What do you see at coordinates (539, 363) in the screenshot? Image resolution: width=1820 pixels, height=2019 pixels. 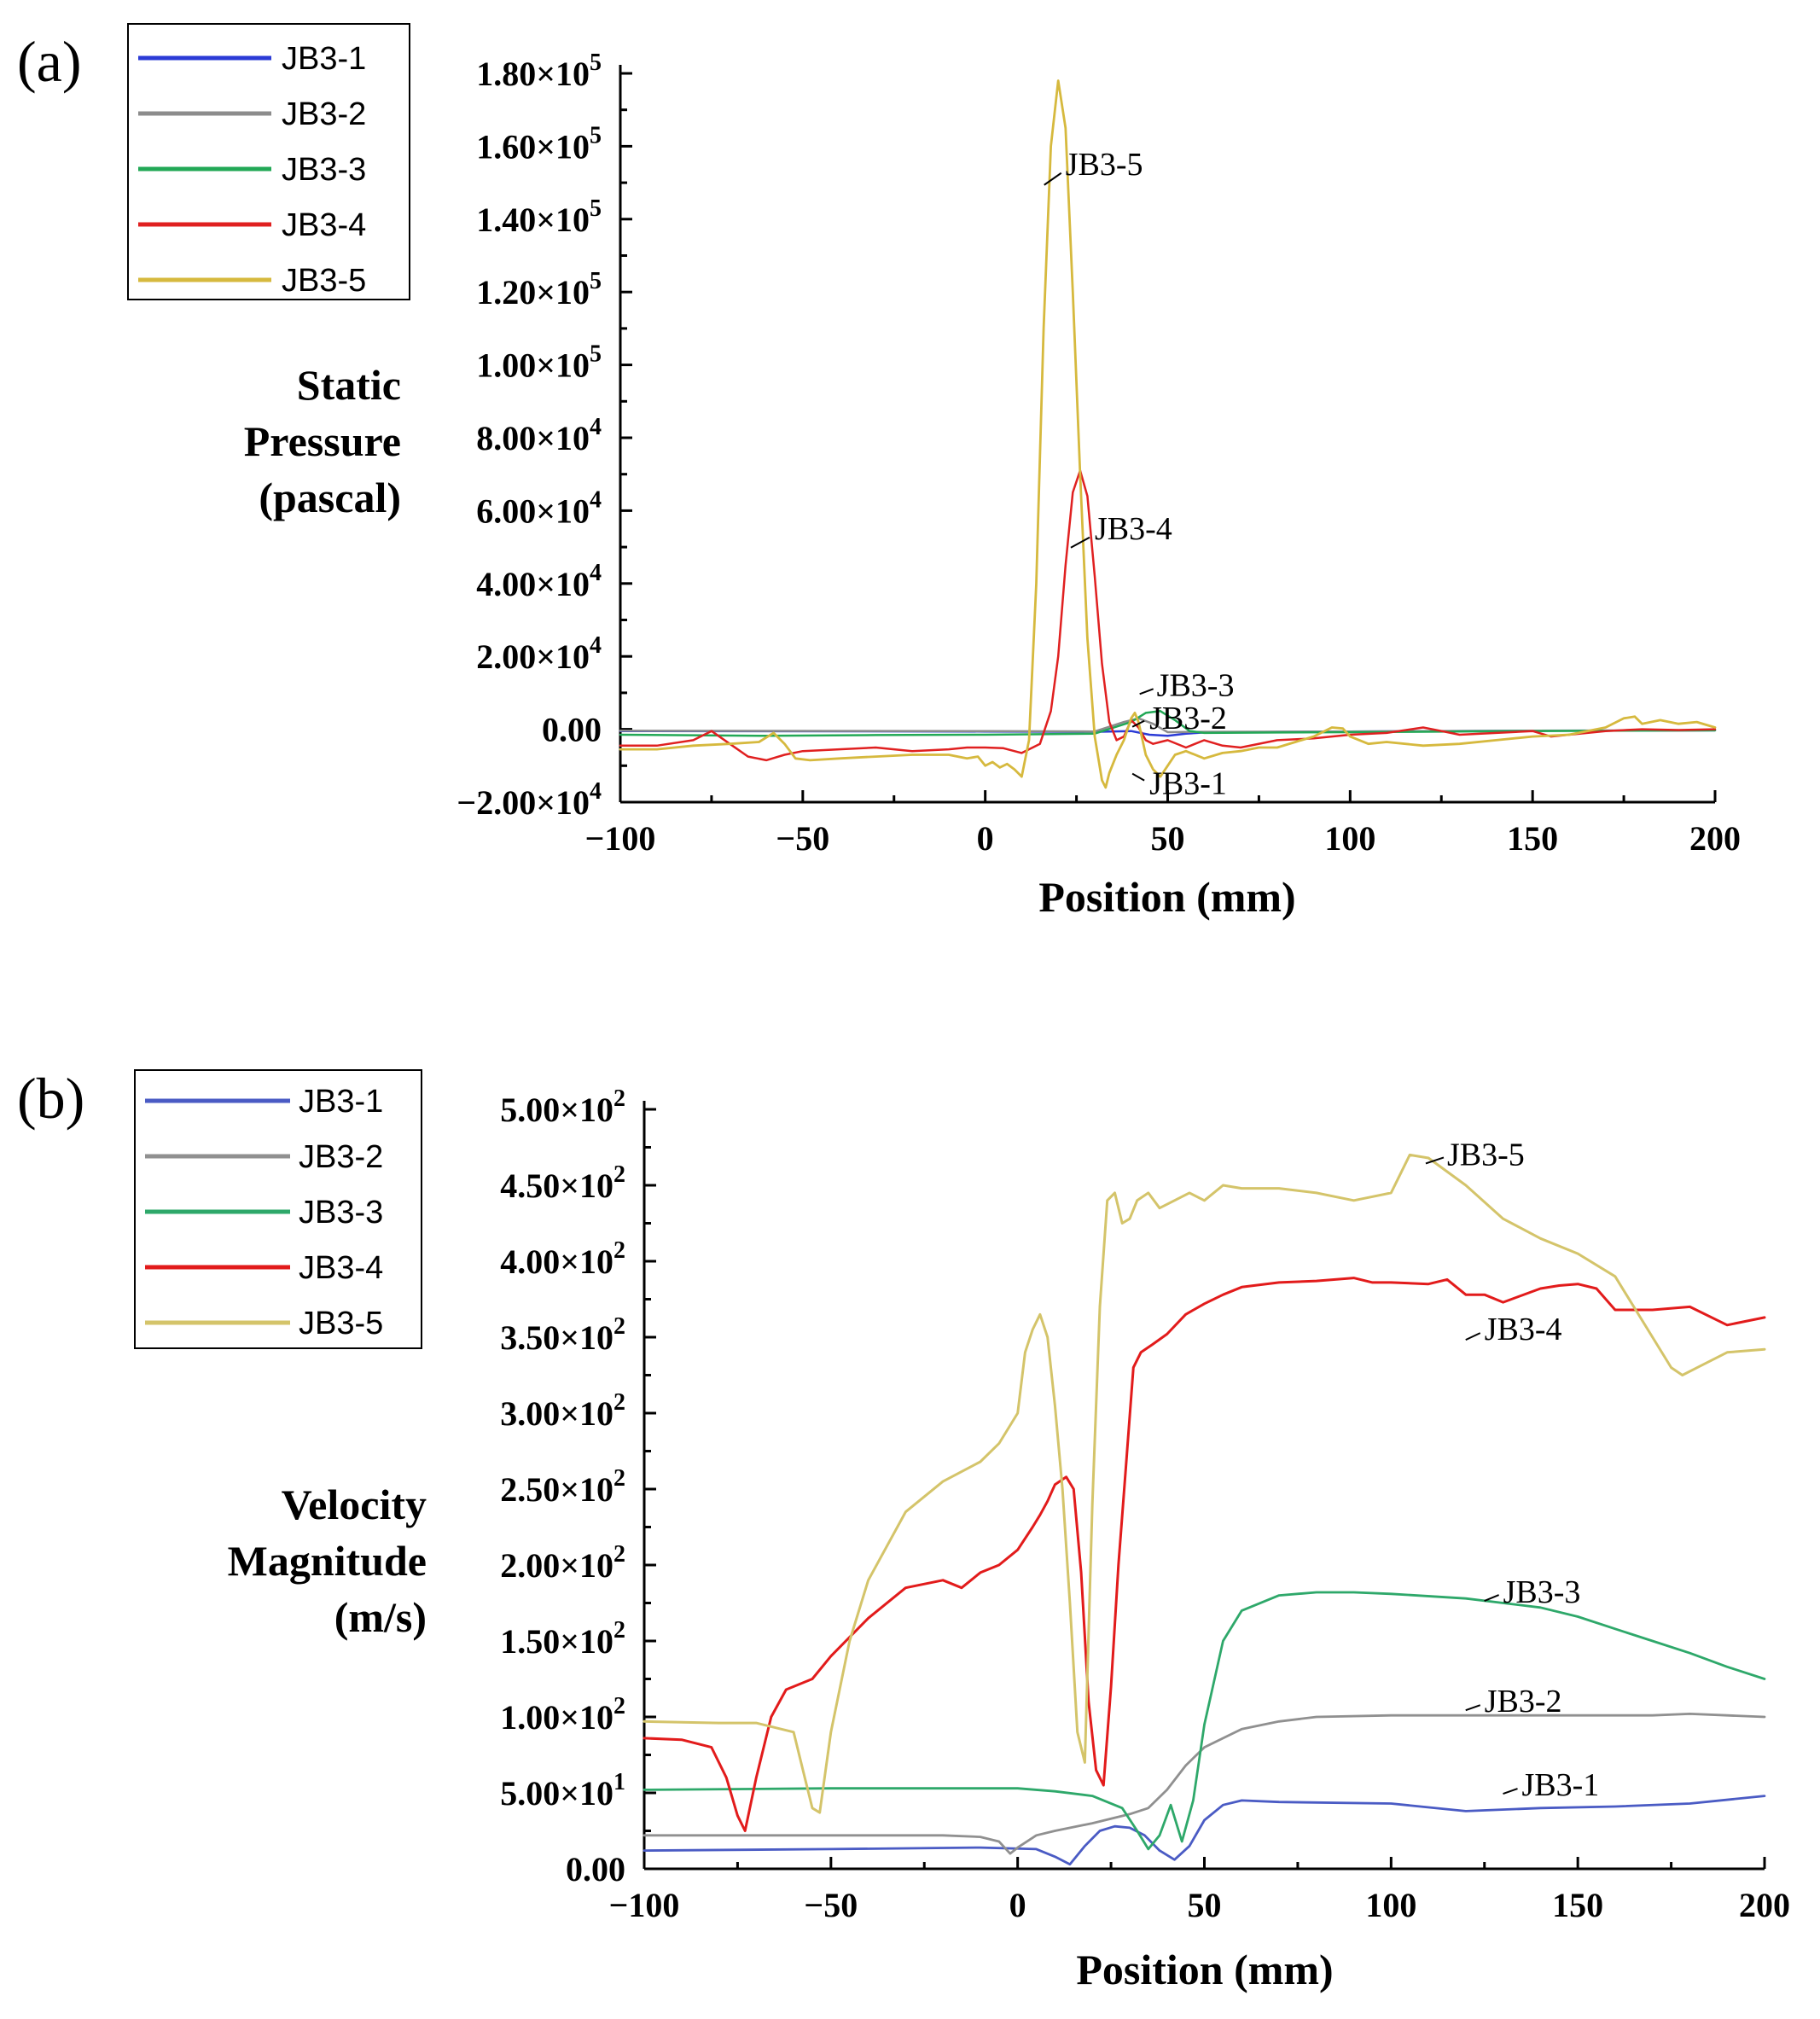 I see `y-tick-label: 1.00×10⁵` at bounding box center [539, 363].